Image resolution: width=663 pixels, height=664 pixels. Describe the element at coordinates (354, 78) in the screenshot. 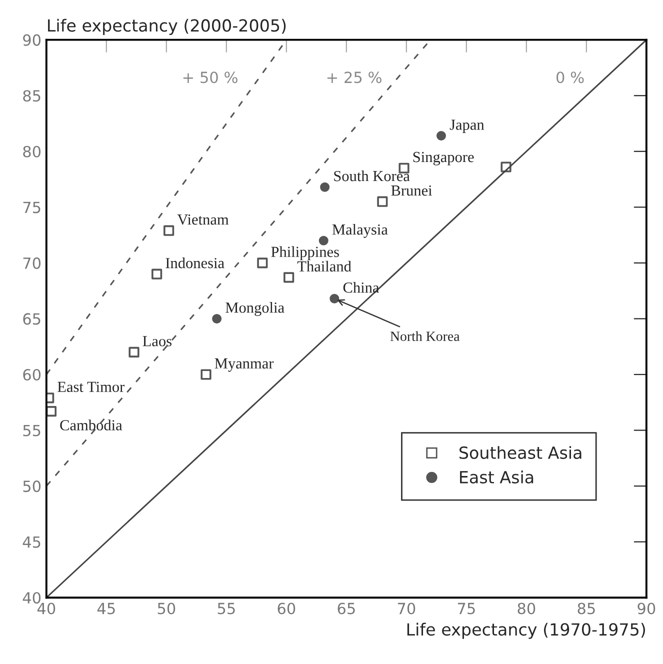

I see `series-label: + 25 %` at that location.